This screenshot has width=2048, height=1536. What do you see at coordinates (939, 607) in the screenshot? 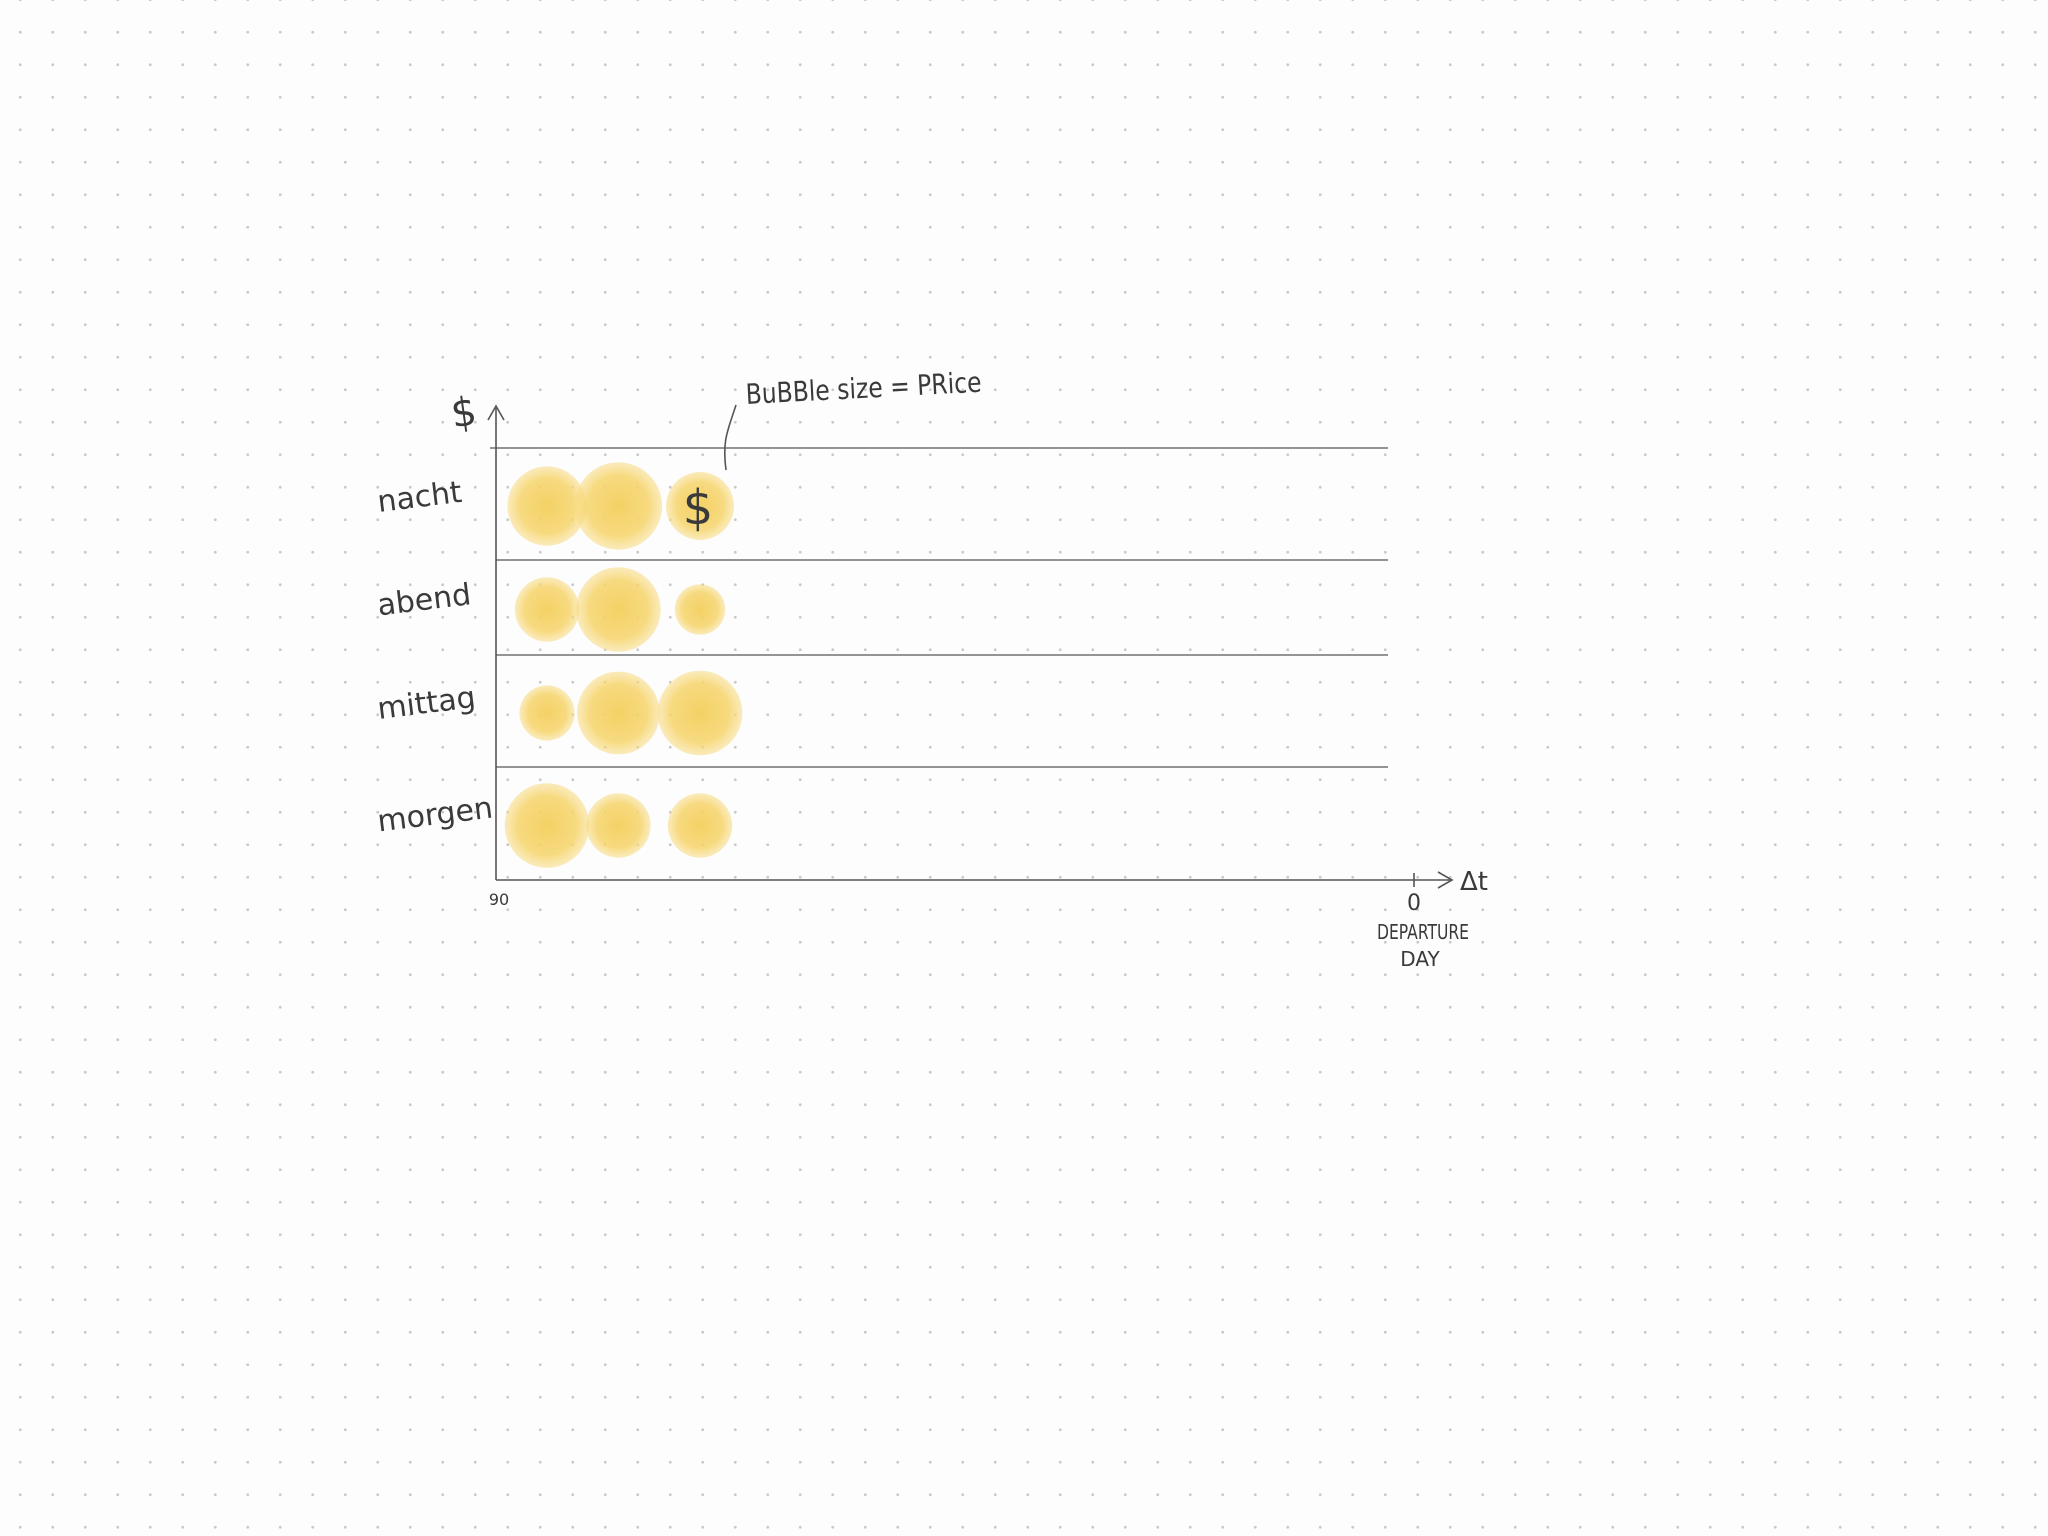
I see `row-separators` at bounding box center [939, 607].